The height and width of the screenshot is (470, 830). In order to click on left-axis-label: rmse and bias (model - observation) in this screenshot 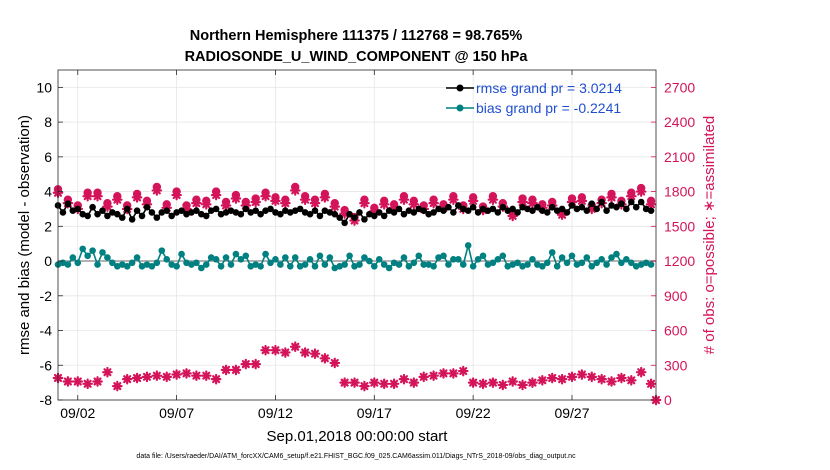, I will do `click(24, 235)`.